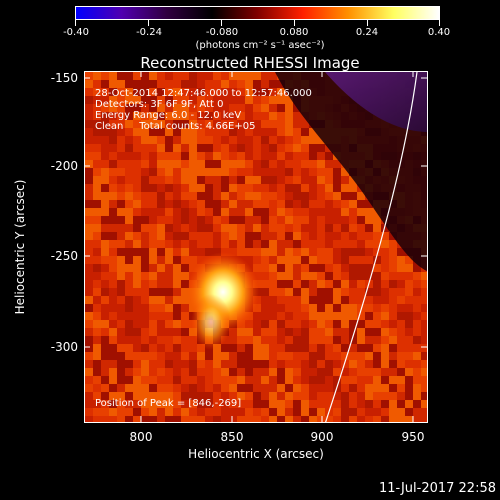  I want to click on colorbar-tick-label: -0.24, so click(149, 32).